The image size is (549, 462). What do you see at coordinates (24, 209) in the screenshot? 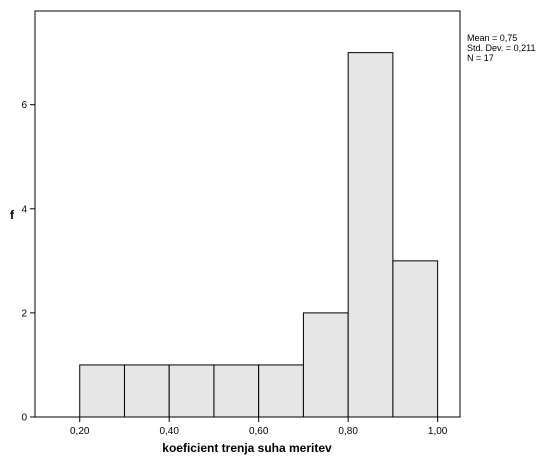
I see `y-tick-label: 4` at bounding box center [24, 209].